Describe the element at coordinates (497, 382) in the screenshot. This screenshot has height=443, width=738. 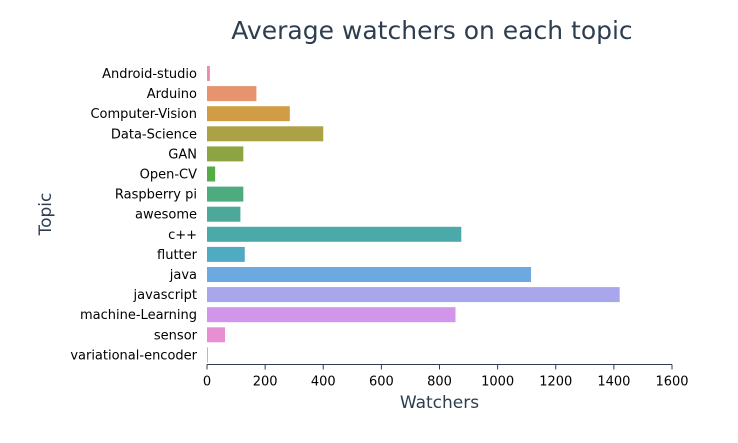
I see `x-tick-label-1000: 1000` at that location.